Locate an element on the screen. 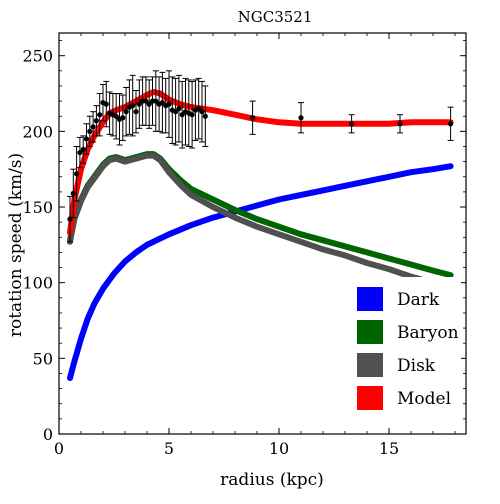 Image resolution: width=500 pixels, height=504 pixels. y-tick-label: 200 is located at coordinates (37, 131).